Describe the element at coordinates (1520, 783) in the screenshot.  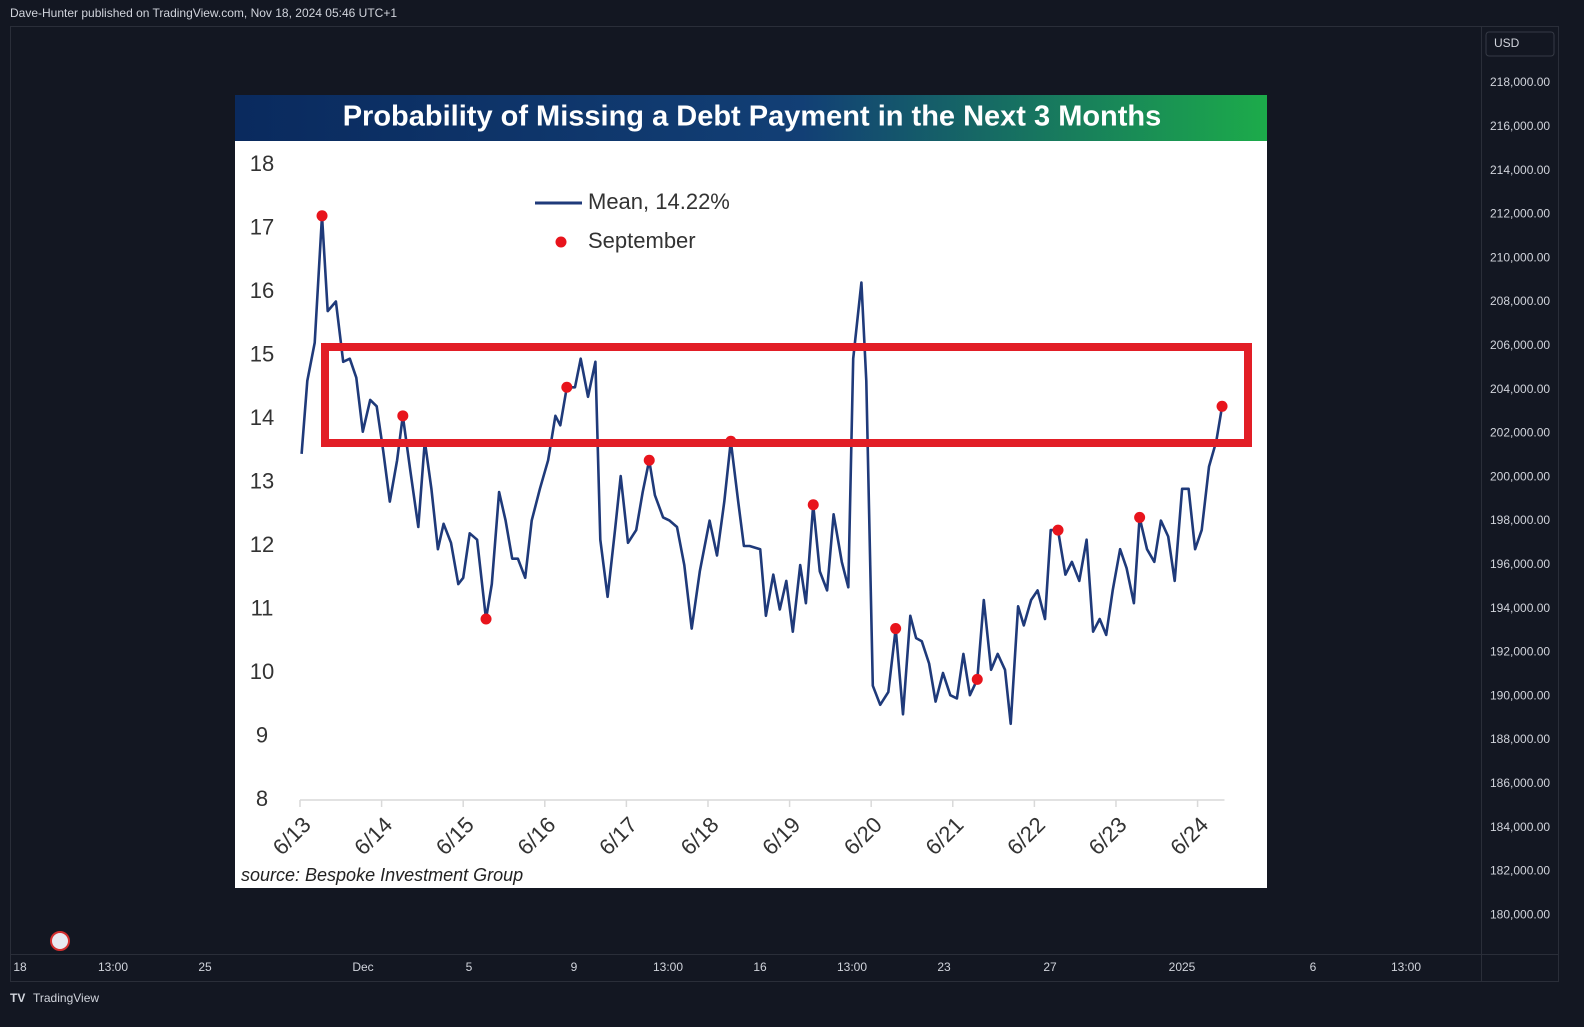
I see `price-label: 186,000.00` at that location.